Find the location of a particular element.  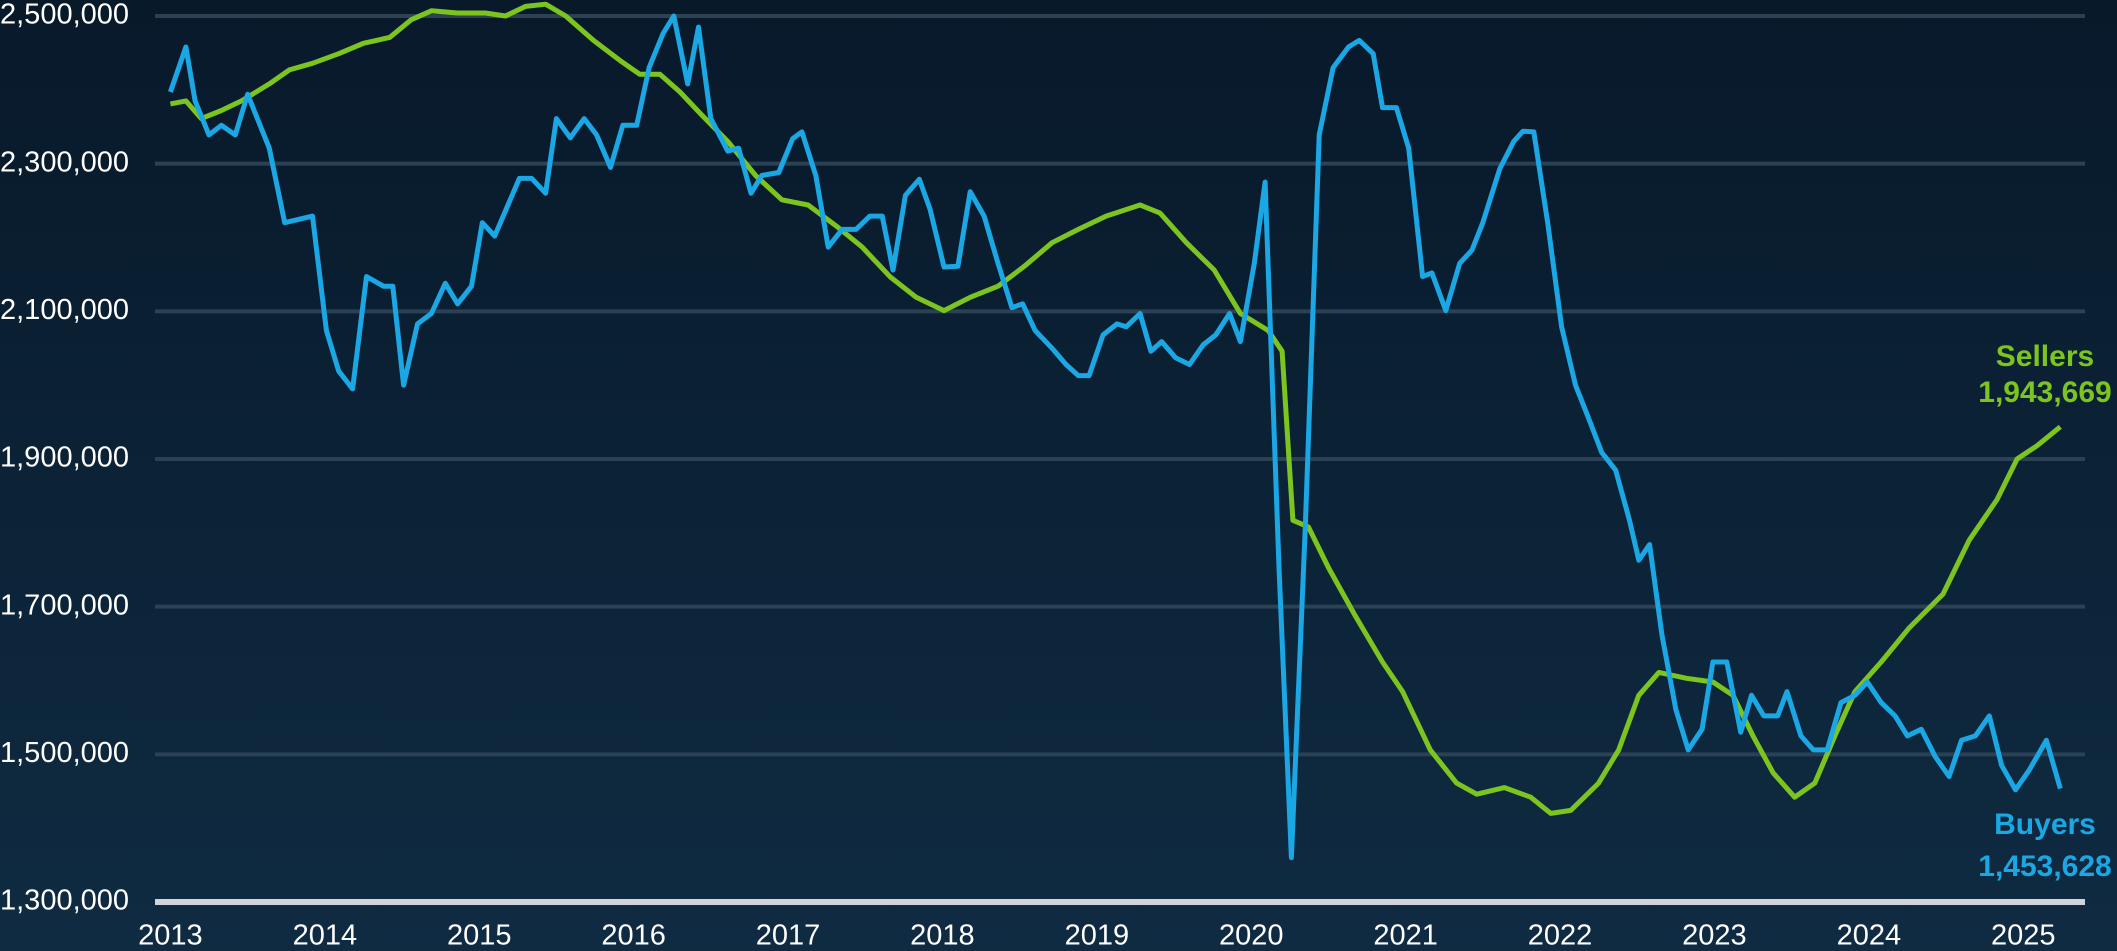

y-tick-label: 2,100,000 is located at coordinates (64, 310).